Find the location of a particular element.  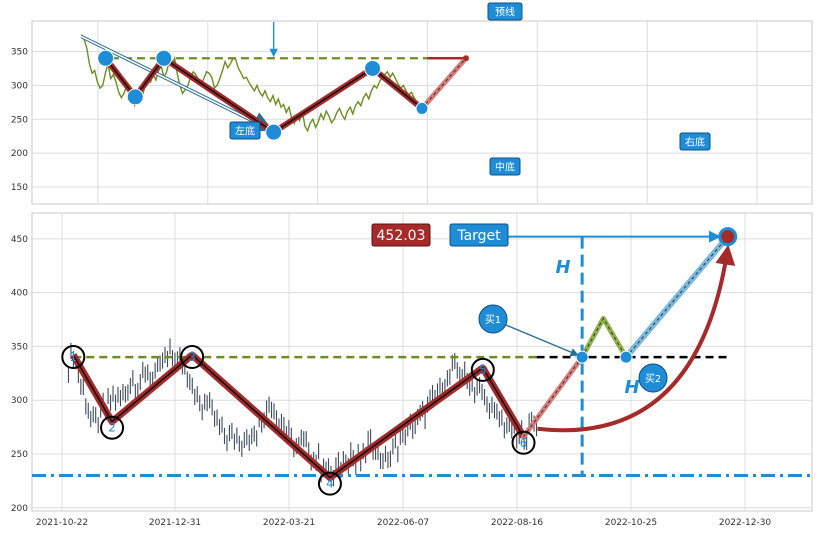

pattern-point-label: 5 is located at coordinates (483, 370).